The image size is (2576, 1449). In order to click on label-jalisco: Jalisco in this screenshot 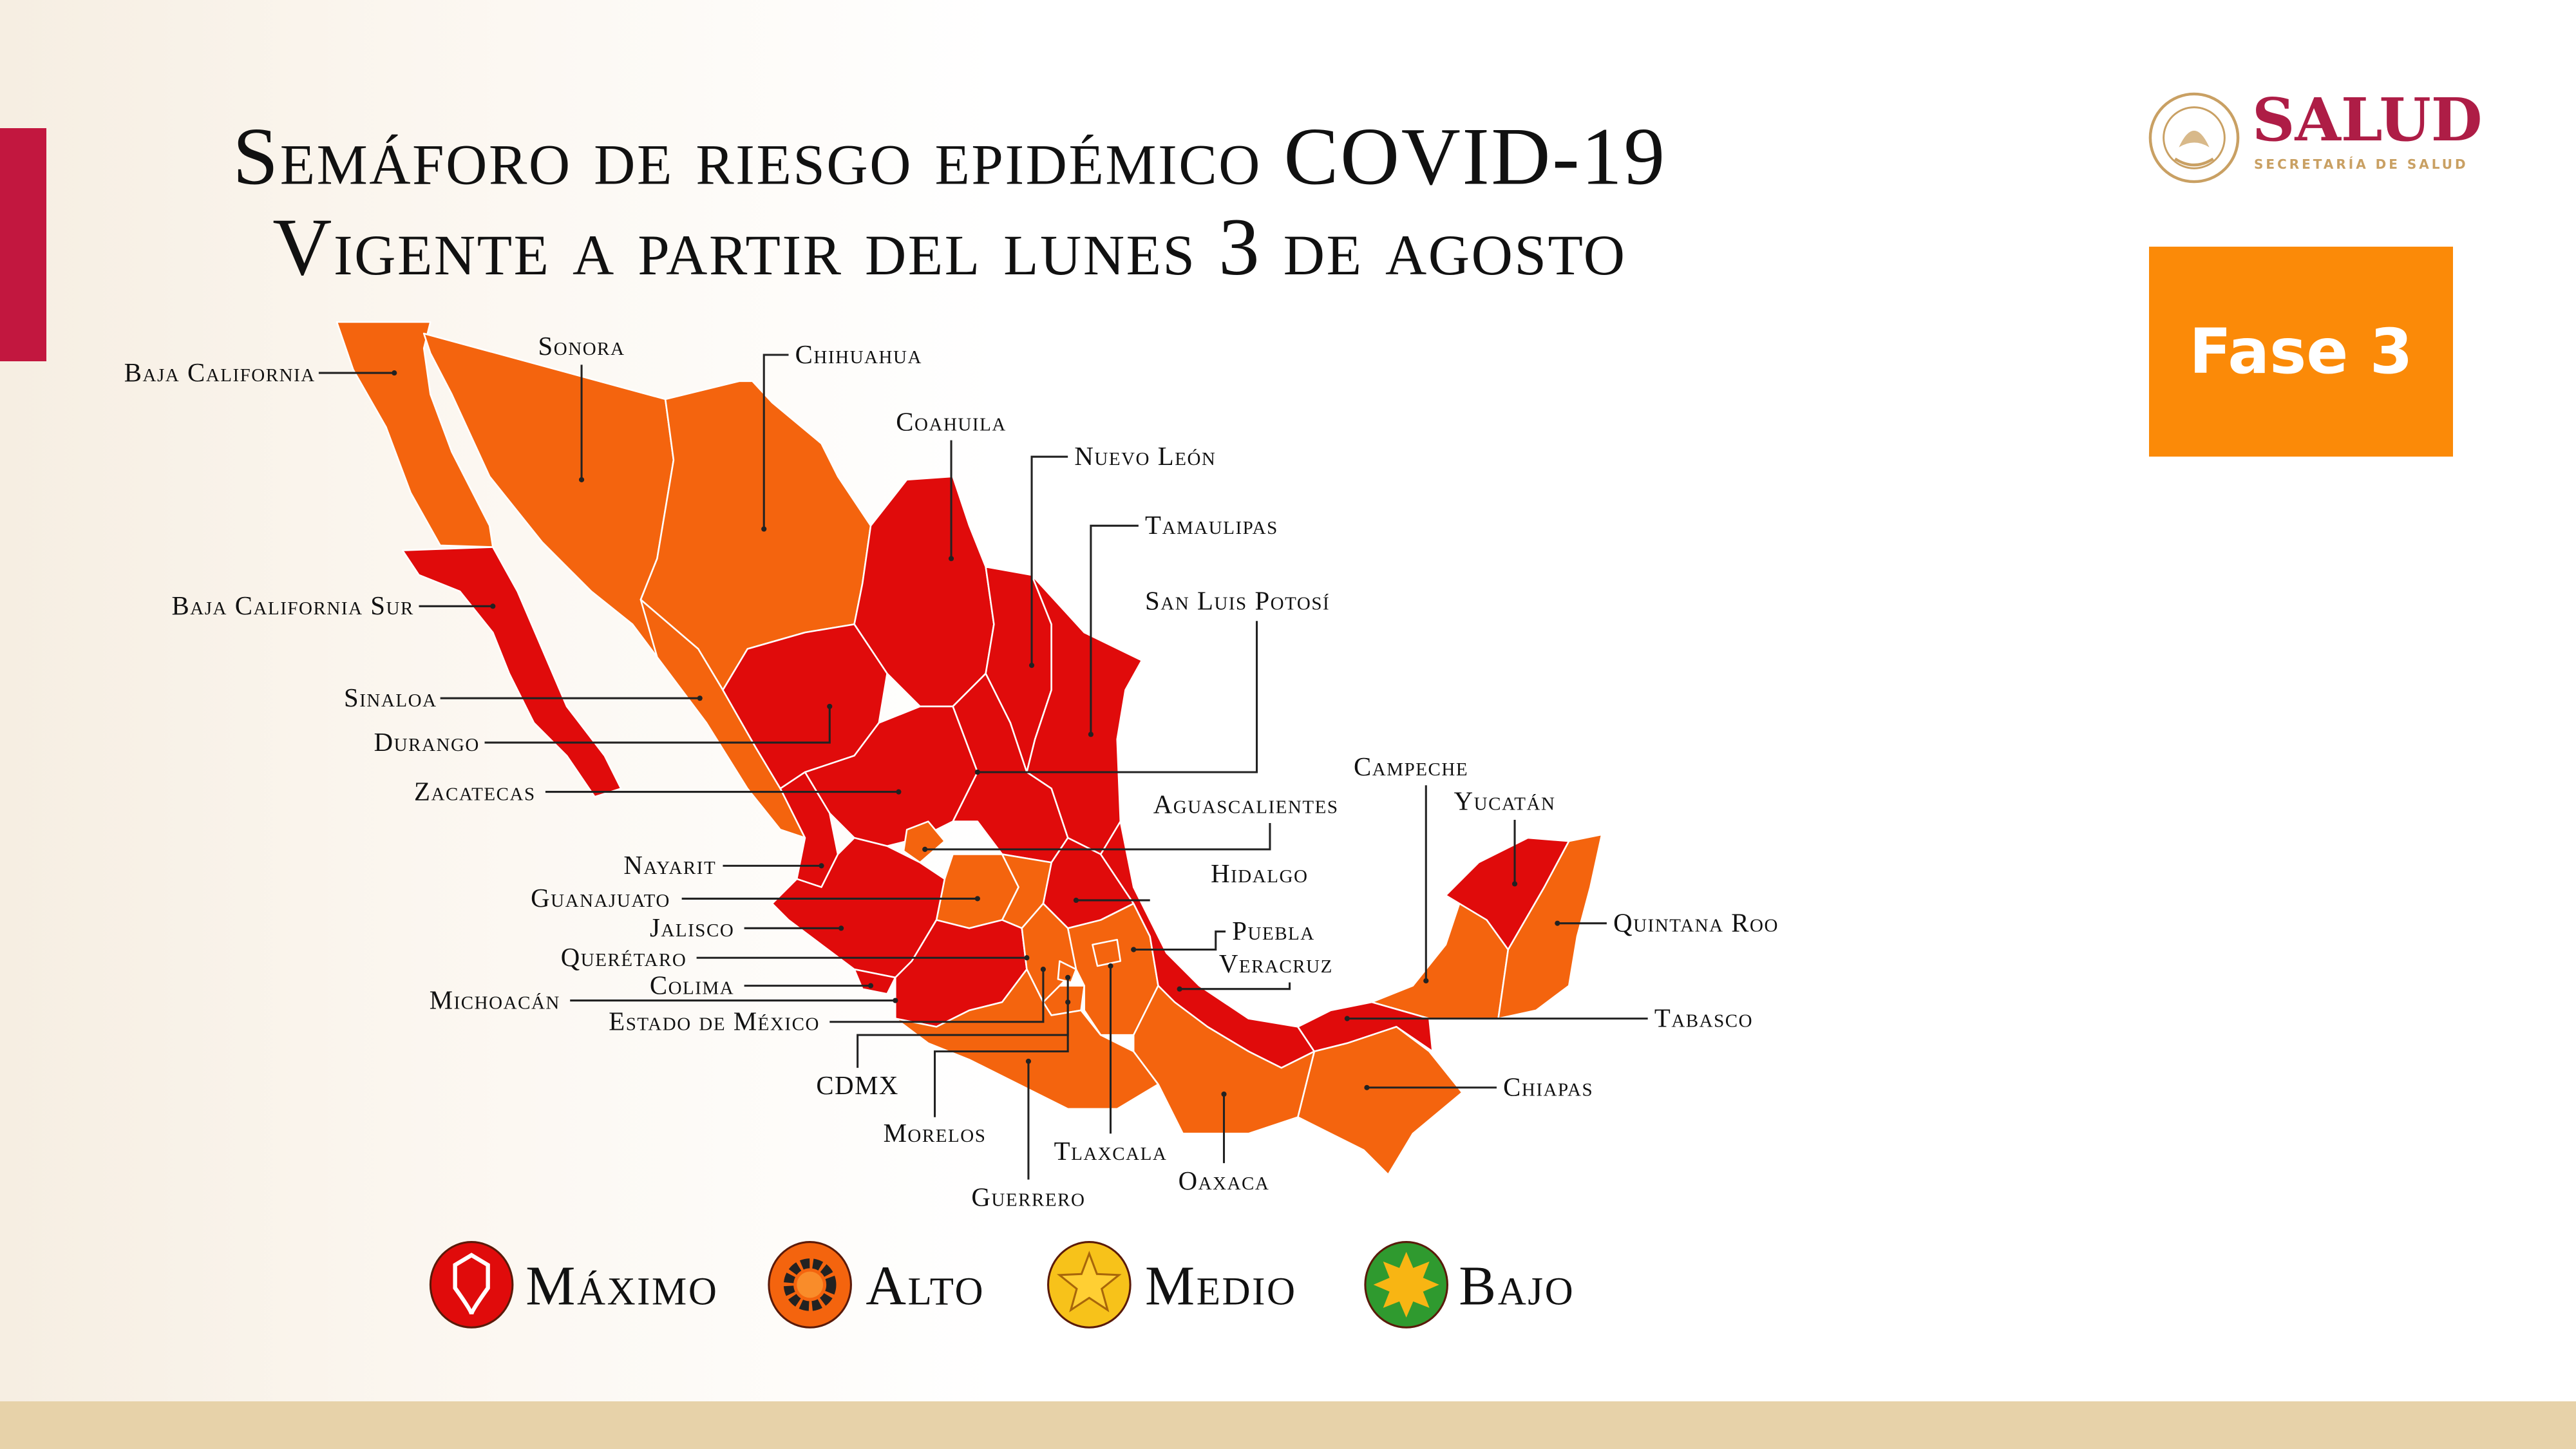, I will do `click(692, 927)`.